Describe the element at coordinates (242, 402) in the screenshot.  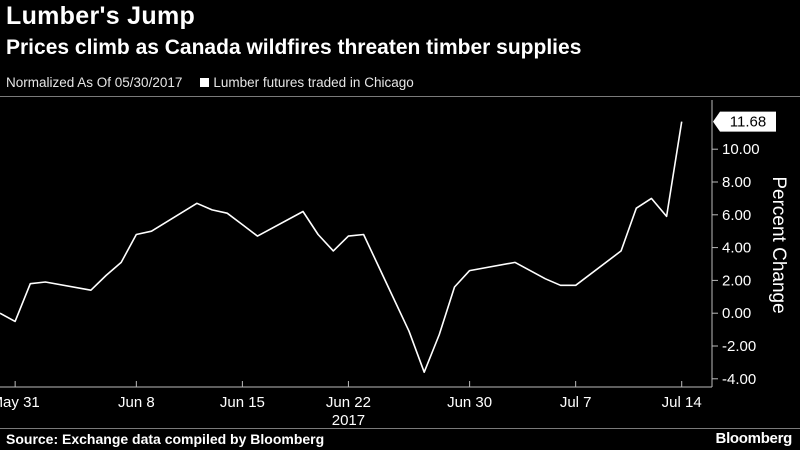
I see `x-tick-label: Jun 15` at that location.